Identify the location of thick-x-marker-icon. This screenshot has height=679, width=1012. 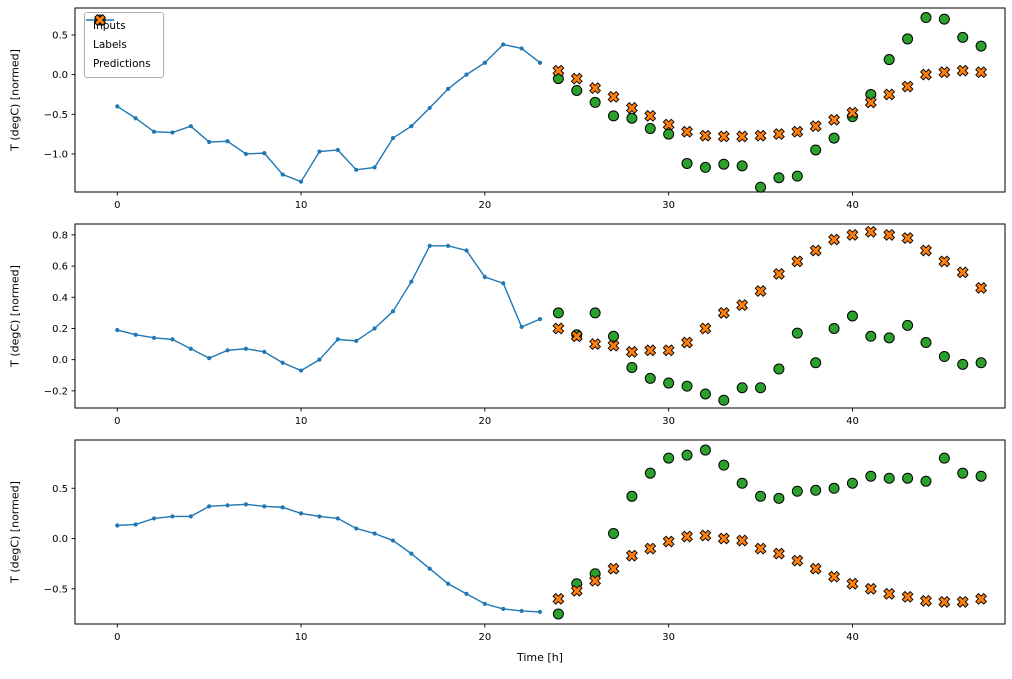
(100, 20).